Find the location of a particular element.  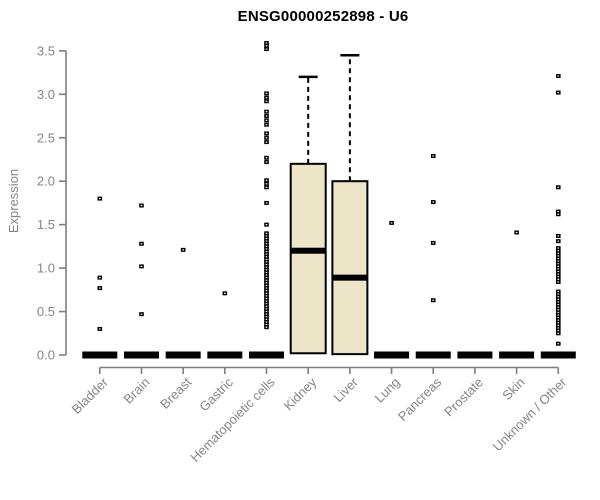

x-category-label: Unknown / Other is located at coordinates (530, 414).